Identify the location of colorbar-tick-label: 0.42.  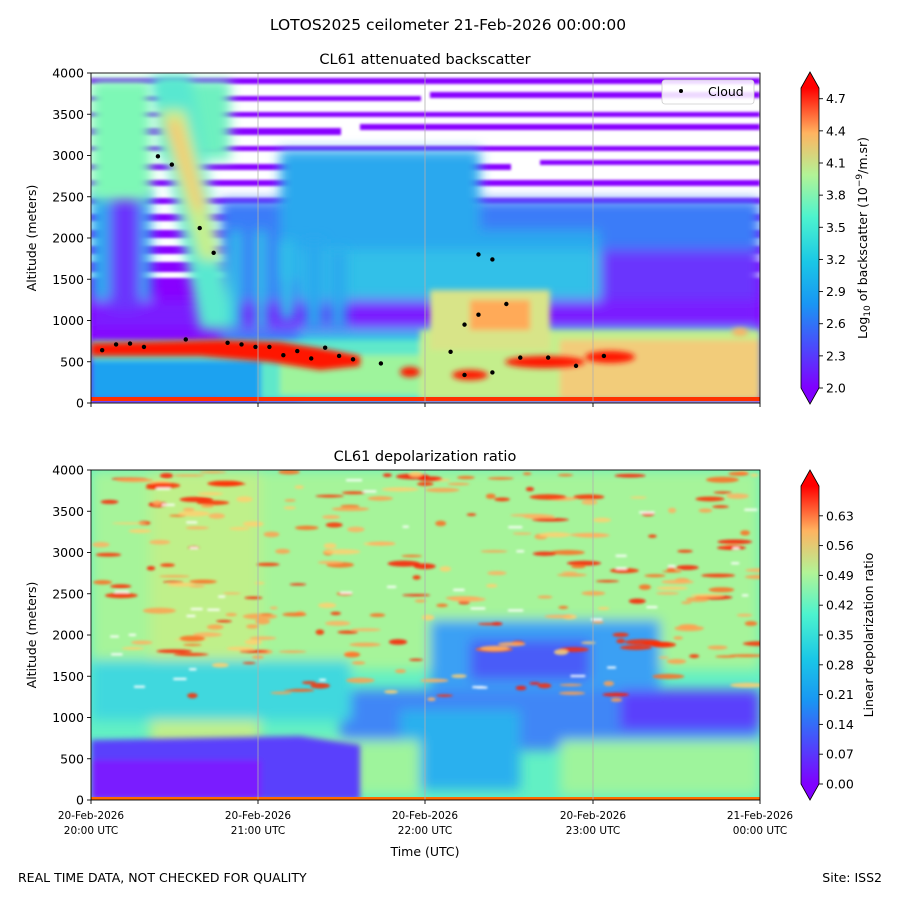
(840, 605).